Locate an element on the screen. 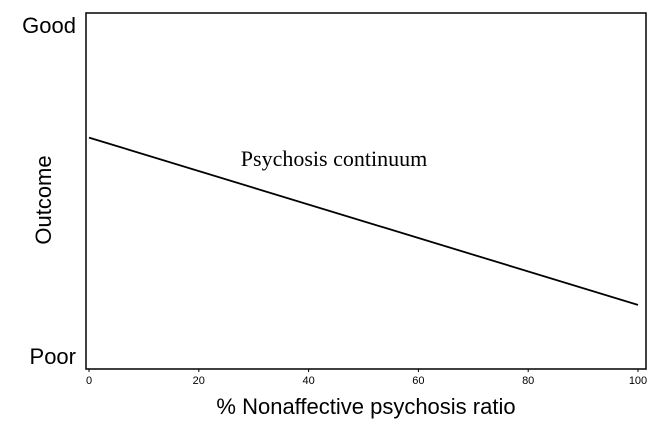 The image size is (652, 423). y-tick-label: Good is located at coordinates (49, 25).